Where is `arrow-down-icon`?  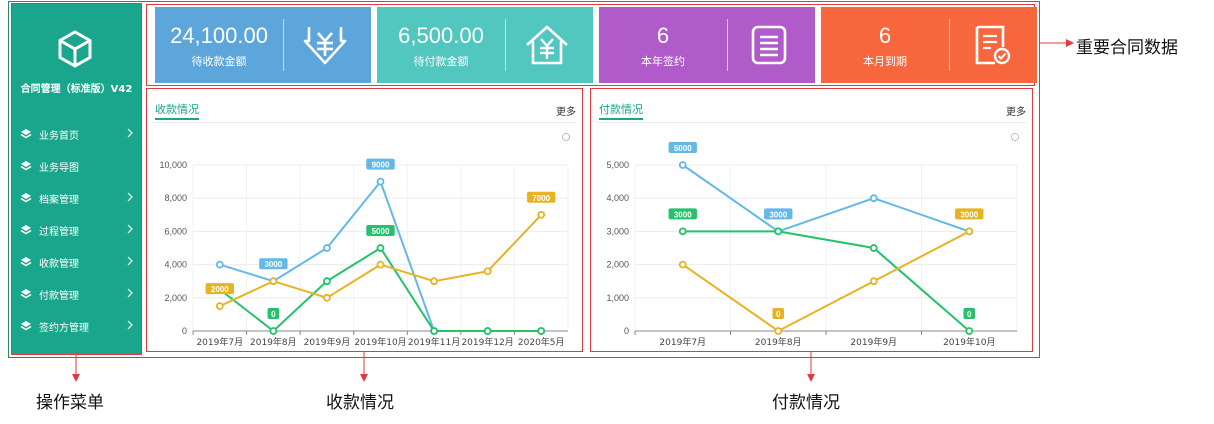 arrow-down-icon is located at coordinates (811, 367).